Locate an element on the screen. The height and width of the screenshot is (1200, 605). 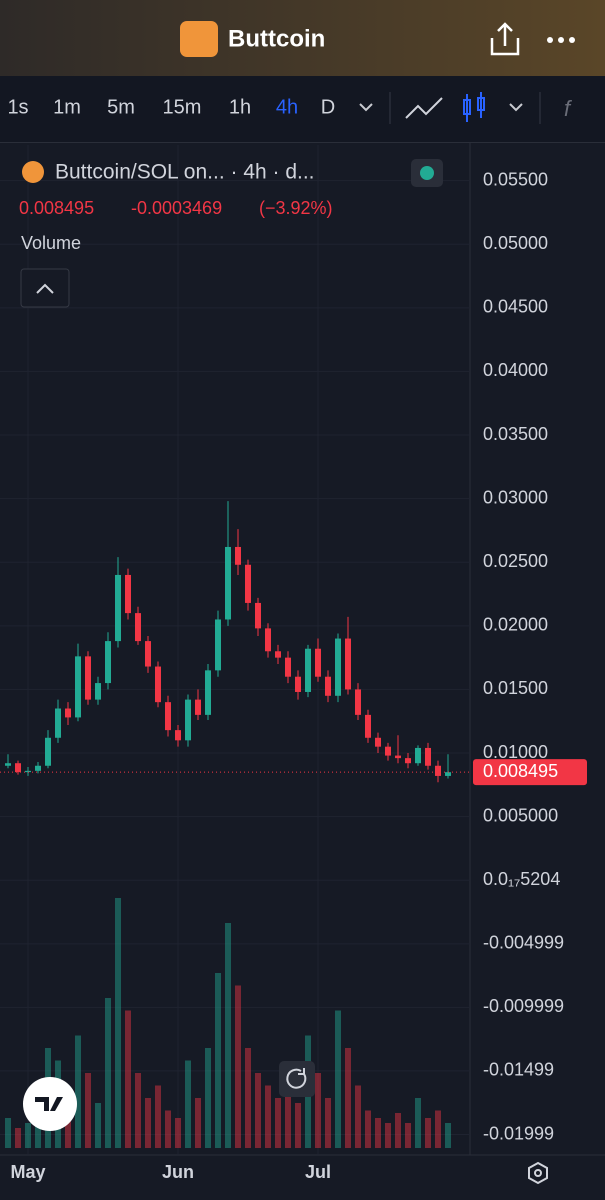
x-tick-label: Jun is located at coordinates (178, 1172).